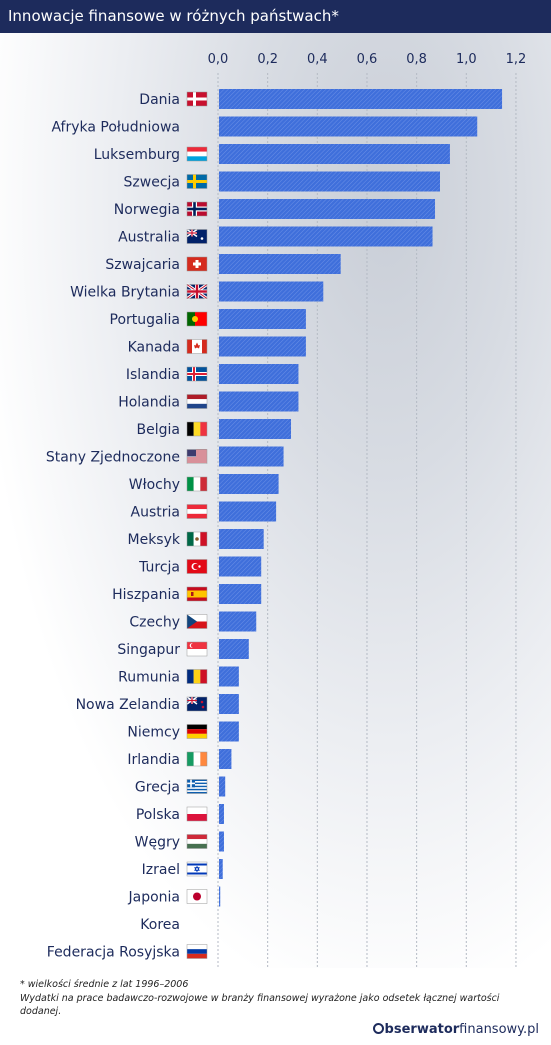  Describe the element at coordinates (197, 814) in the screenshot. I see `flag-pl-icon` at that location.